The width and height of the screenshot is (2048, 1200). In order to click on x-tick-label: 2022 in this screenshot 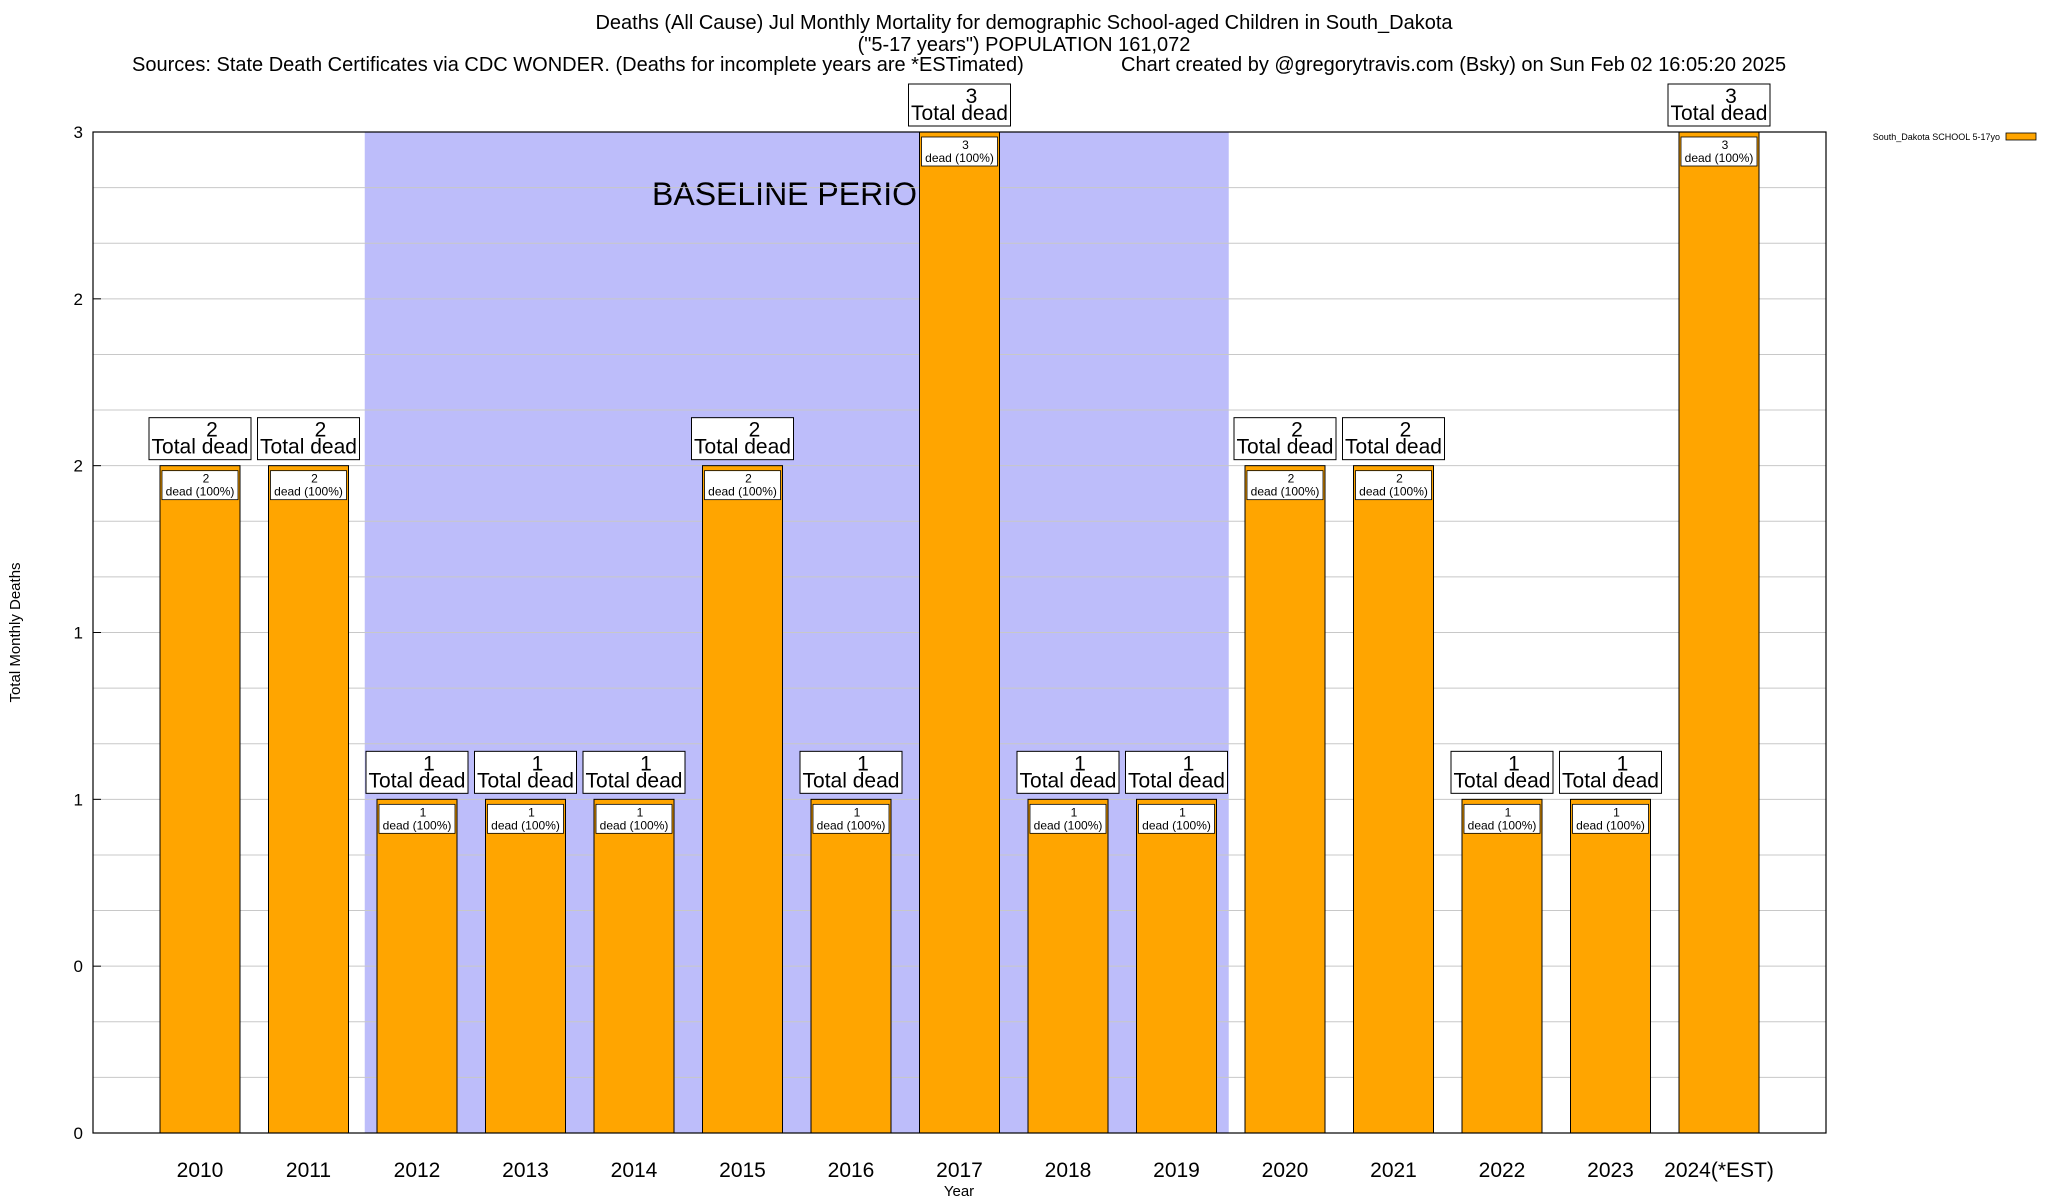, I will do `click(1502, 1170)`.